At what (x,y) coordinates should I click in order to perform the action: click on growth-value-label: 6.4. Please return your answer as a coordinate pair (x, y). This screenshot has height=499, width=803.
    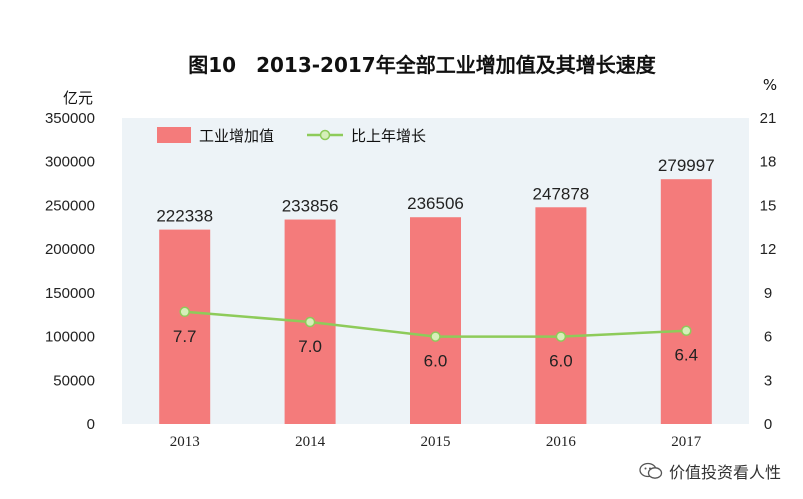
    Looking at the image, I should click on (686, 355).